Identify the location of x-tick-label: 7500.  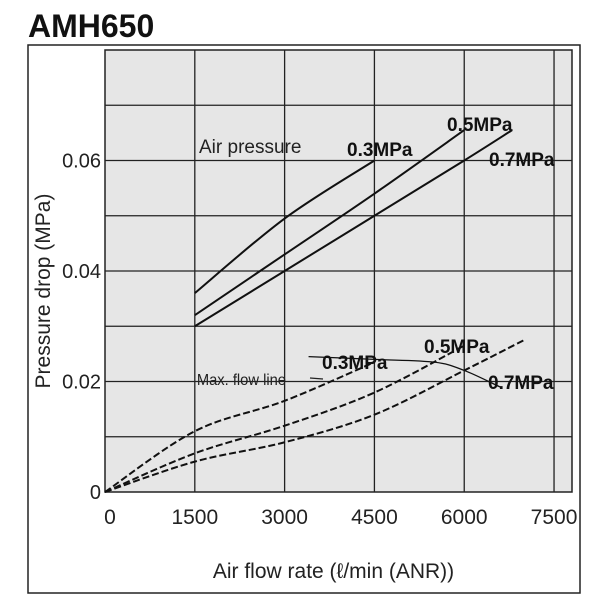
(554, 517).